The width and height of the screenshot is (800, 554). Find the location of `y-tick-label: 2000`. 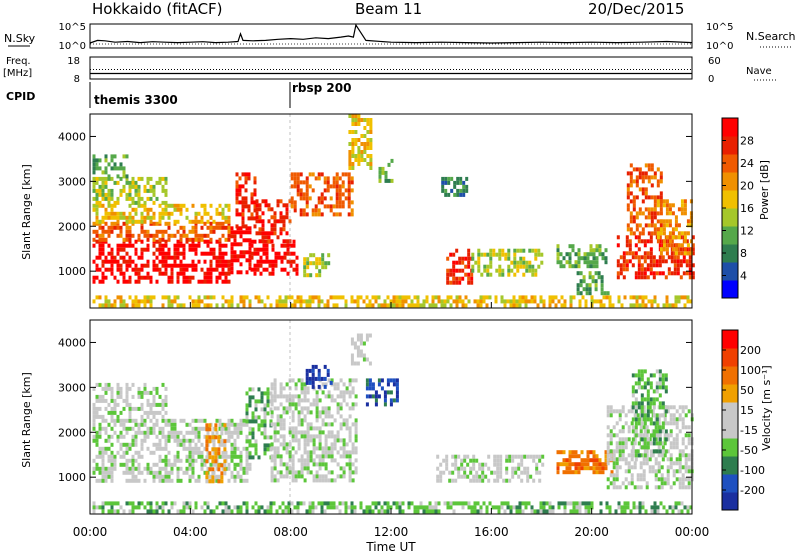

y-tick-label: 2000 is located at coordinates (72, 432).